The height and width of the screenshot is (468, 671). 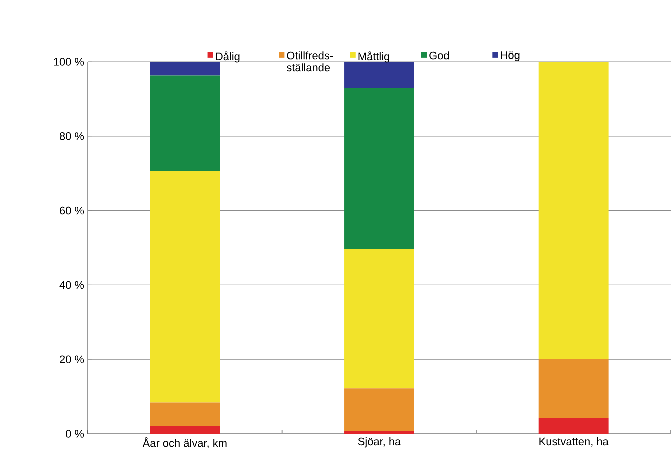 I want to click on legend-label: Dålig, so click(x=228, y=57).